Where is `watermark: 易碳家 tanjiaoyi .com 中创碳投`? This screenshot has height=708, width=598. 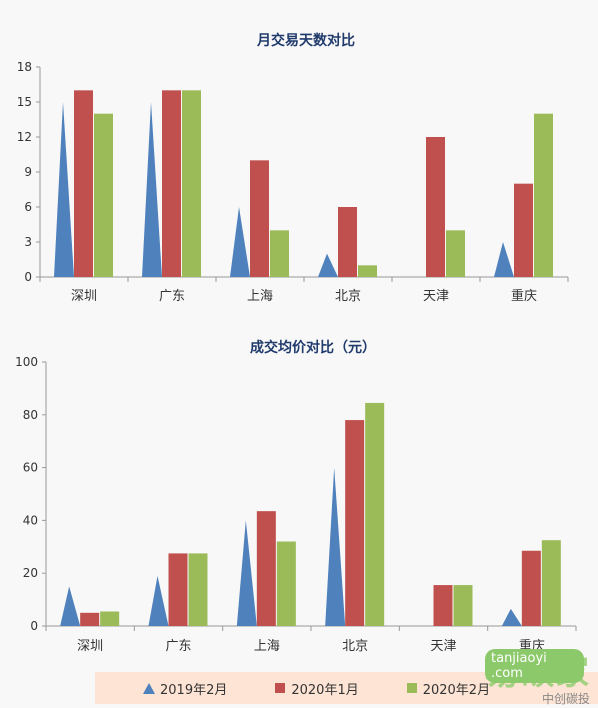 watermark: 易碳家 tanjiaoyi .com 中创碳投 is located at coordinates (537, 676).